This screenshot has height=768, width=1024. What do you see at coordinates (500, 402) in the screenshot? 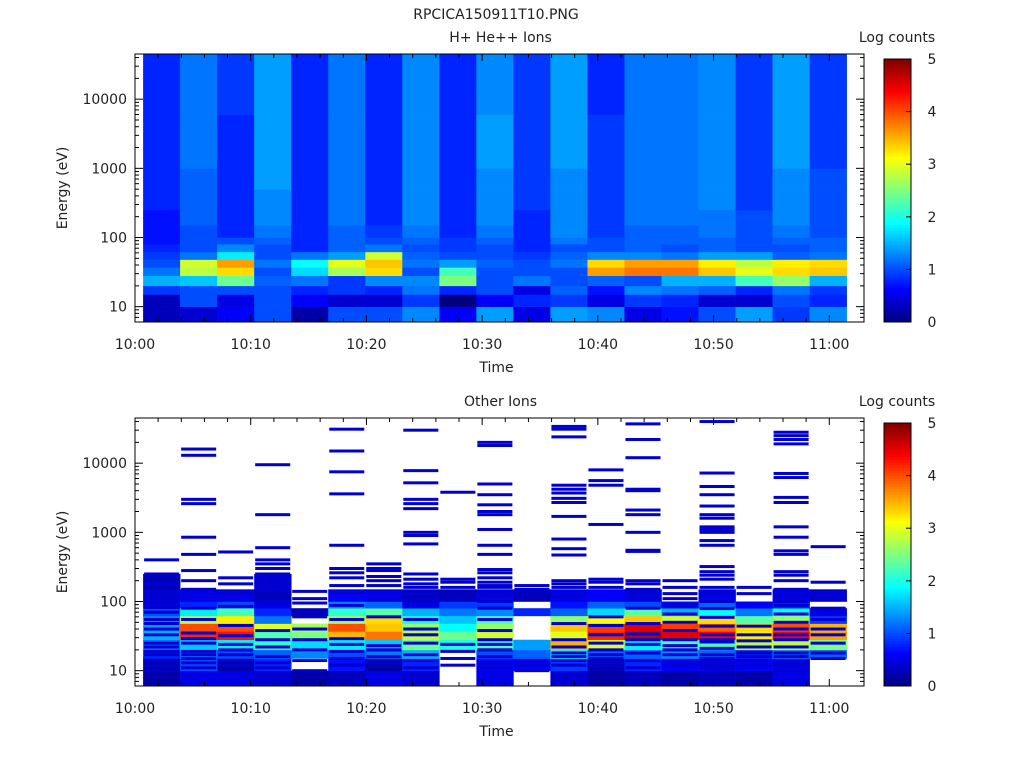
I see `panel-title: Other Ions` at bounding box center [500, 402].